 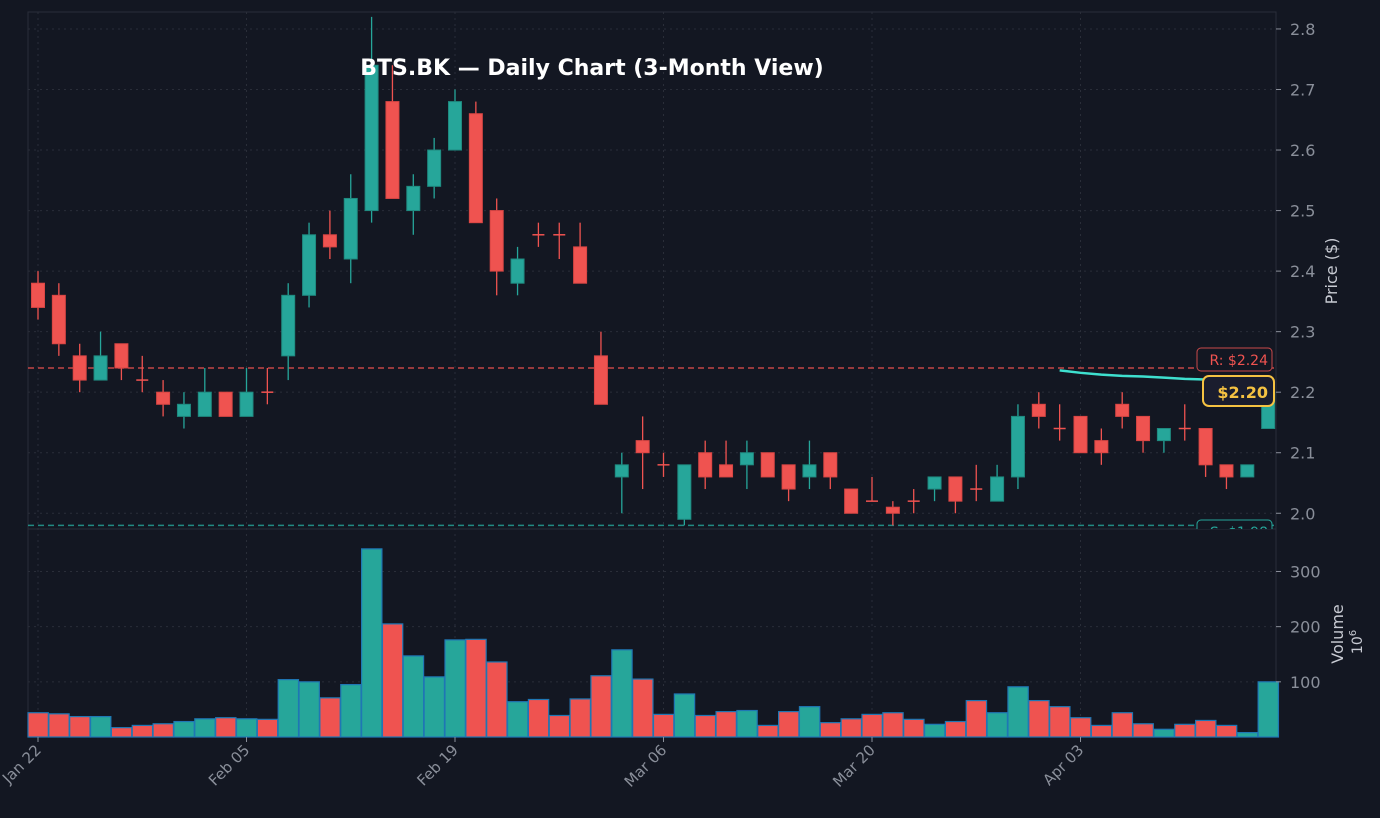 What do you see at coordinates (1305, 682) in the screenshot?
I see `volume-tick-label: 100` at bounding box center [1305, 682].